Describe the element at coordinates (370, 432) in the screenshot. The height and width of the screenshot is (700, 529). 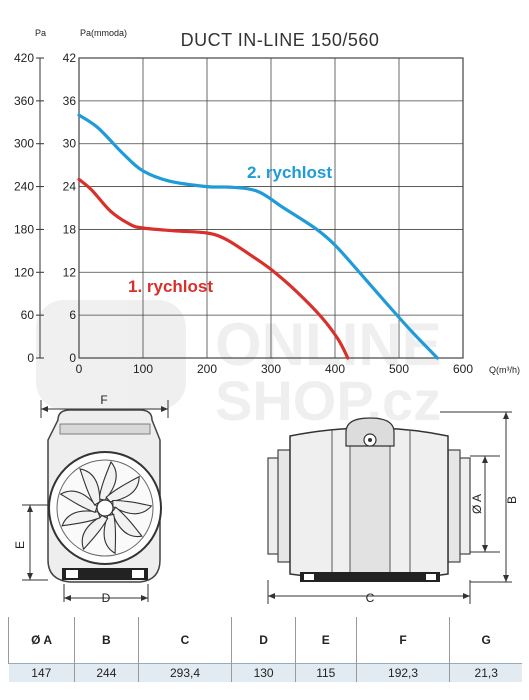
I see `terminal-box` at that location.